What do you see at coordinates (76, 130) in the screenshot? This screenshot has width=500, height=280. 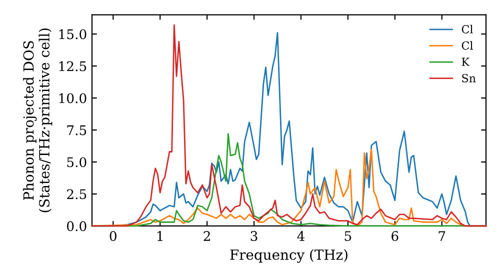 I see `y-tick-label: 7.5` at bounding box center [76, 130].